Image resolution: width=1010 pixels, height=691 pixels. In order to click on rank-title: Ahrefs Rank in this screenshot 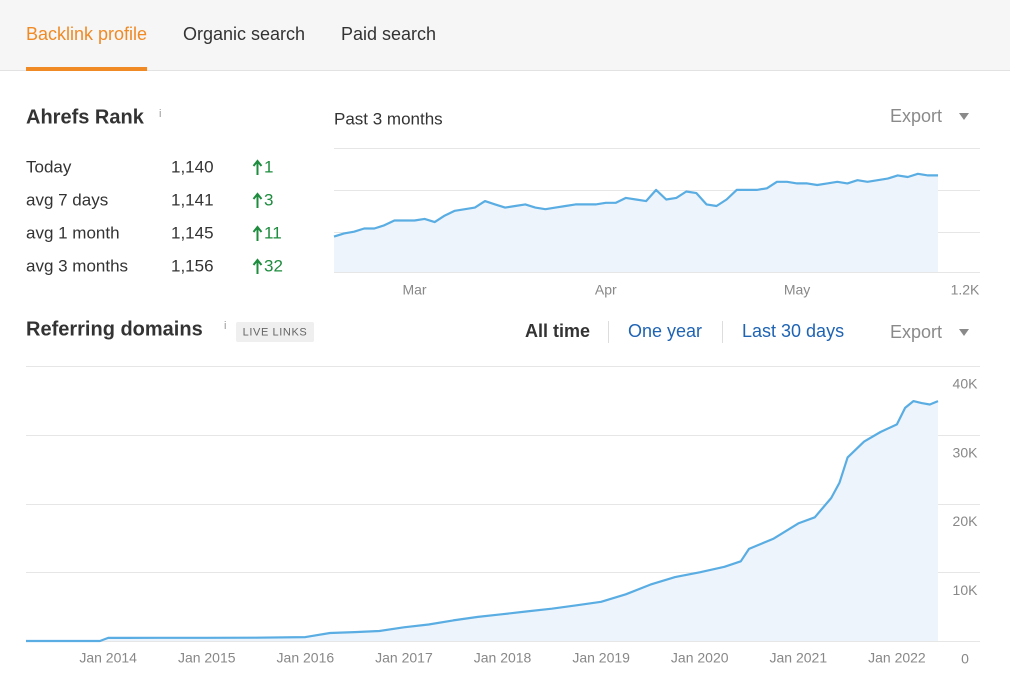, I will do `click(85, 117)`.